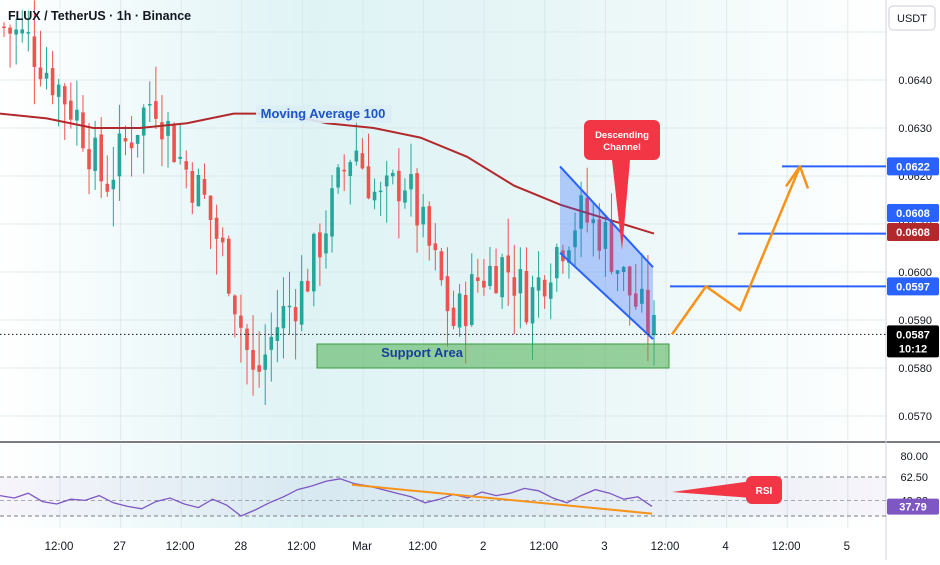  I want to click on channel-upper-line, so click(606, 216).